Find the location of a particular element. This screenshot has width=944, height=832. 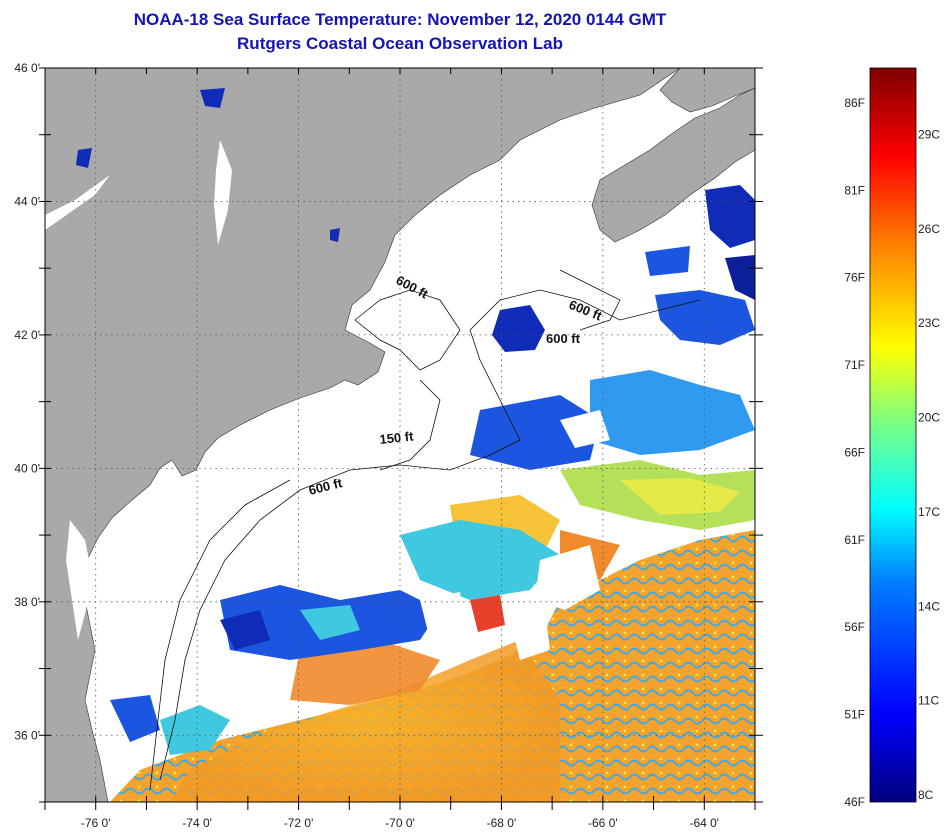

lon-tick-label: -72 0' is located at coordinates (299, 823).